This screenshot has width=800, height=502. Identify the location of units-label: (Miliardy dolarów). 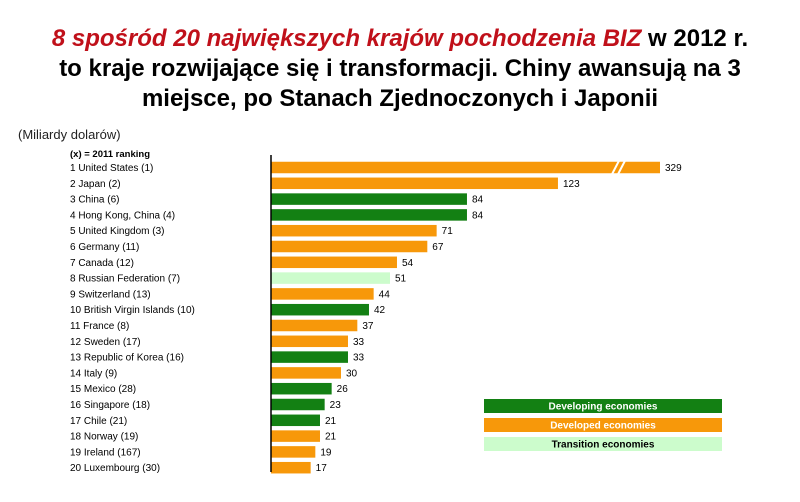
(69, 134).